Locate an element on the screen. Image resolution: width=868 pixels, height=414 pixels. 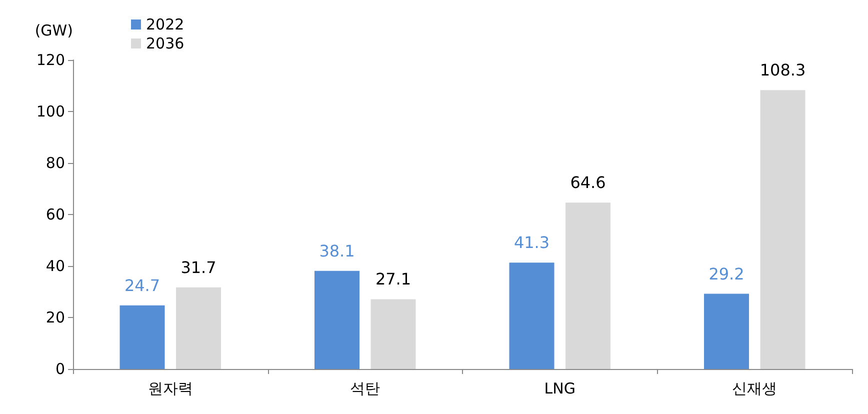
y-axis-title: (GW) is located at coordinates (53, 31).